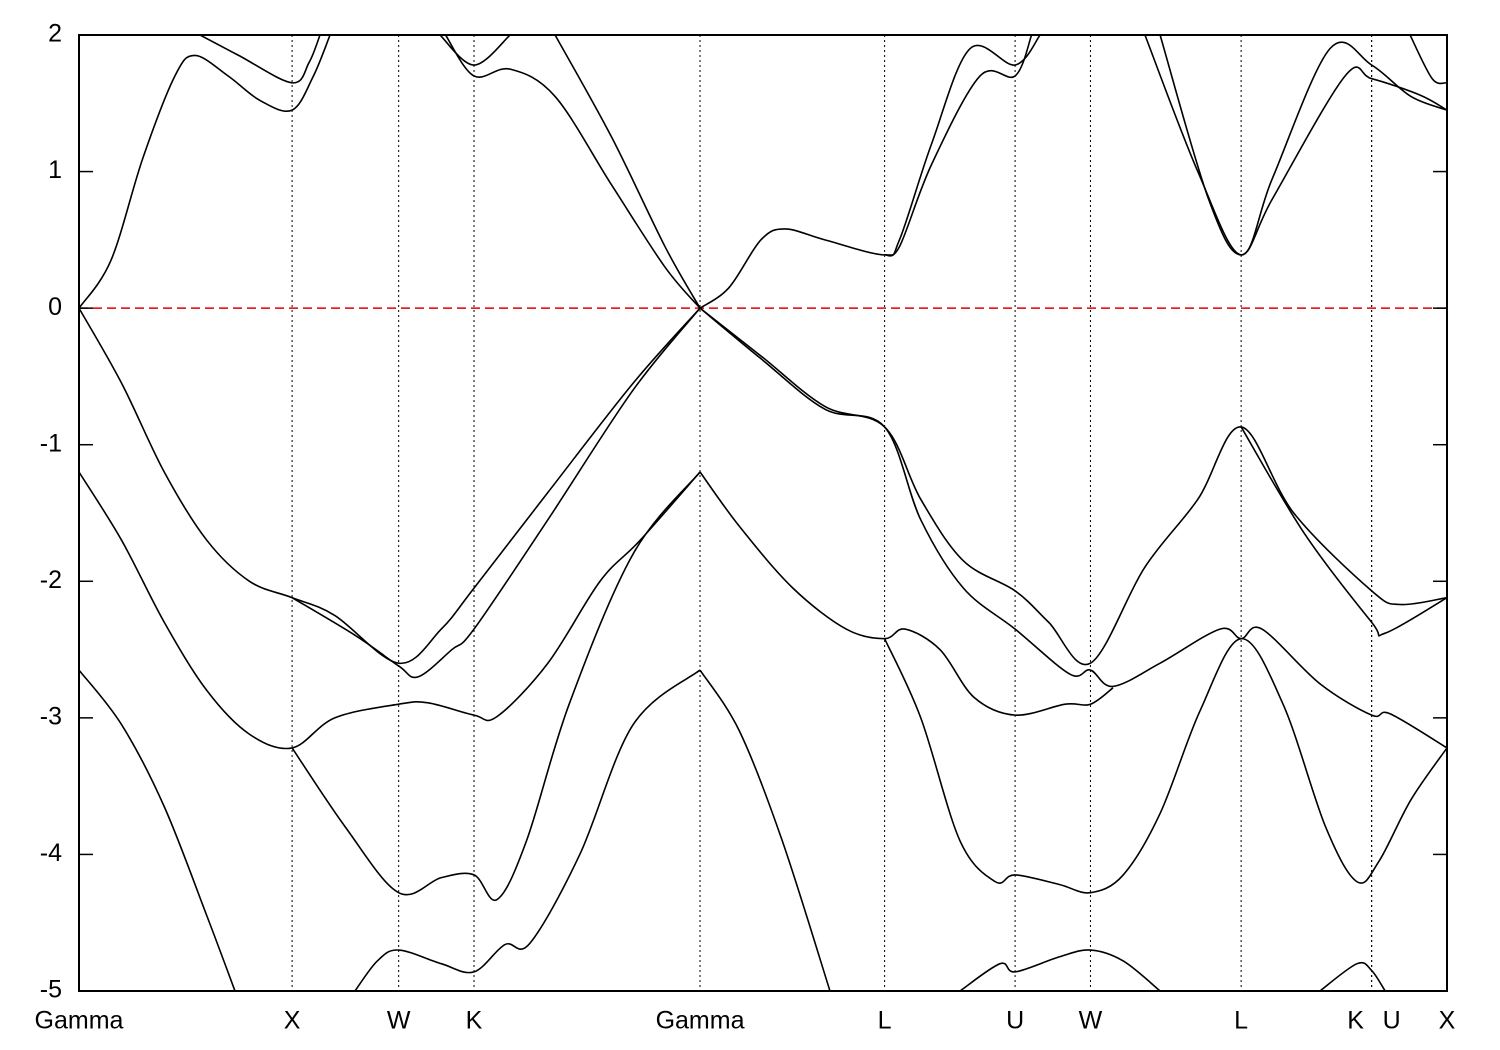 This screenshot has height=1050, width=1500. What do you see at coordinates (51, 990) in the screenshot?
I see `y-tick-label: -5` at bounding box center [51, 990].